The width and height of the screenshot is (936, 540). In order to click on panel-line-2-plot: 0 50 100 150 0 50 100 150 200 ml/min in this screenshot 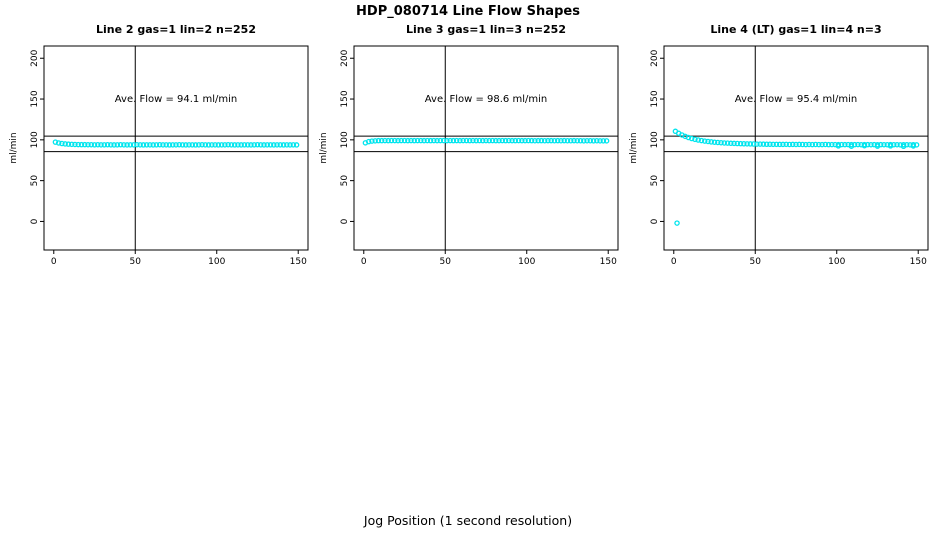, I will do `click(159, 156)`.